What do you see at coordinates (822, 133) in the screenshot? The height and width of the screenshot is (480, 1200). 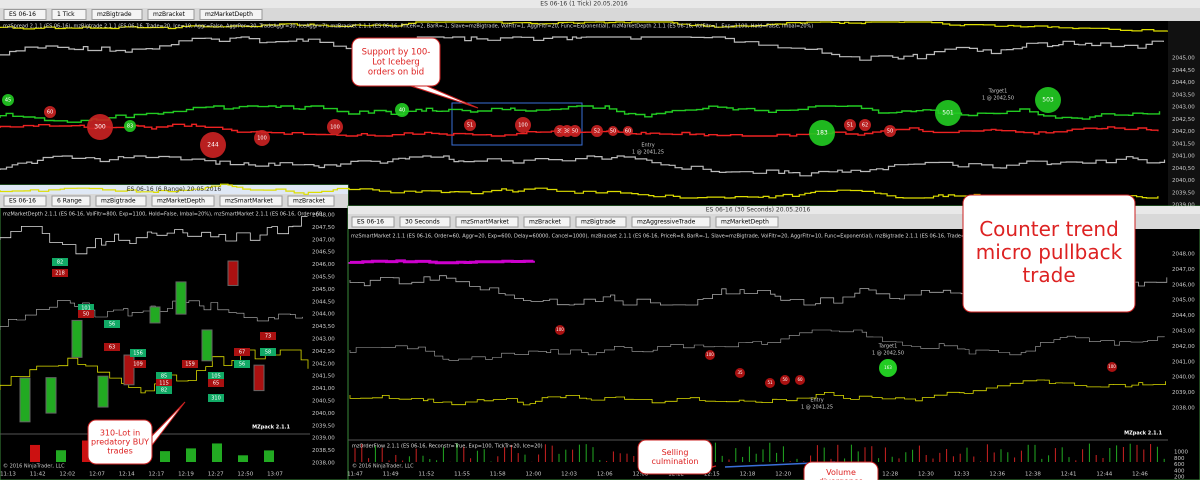 I see `bubble-label: 183` at bounding box center [822, 133].